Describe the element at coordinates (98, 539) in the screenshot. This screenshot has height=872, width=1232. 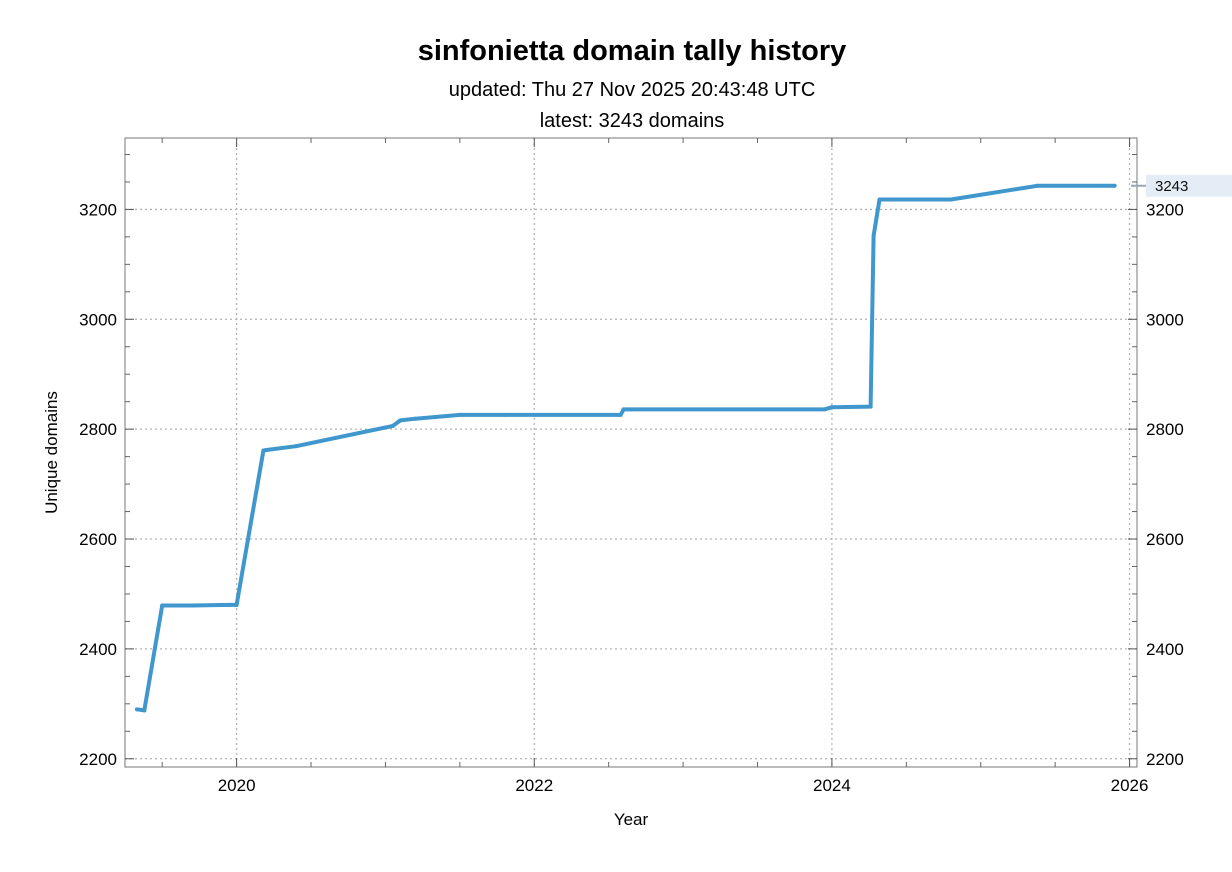
I see `y-tick-label-left: 2600` at that location.